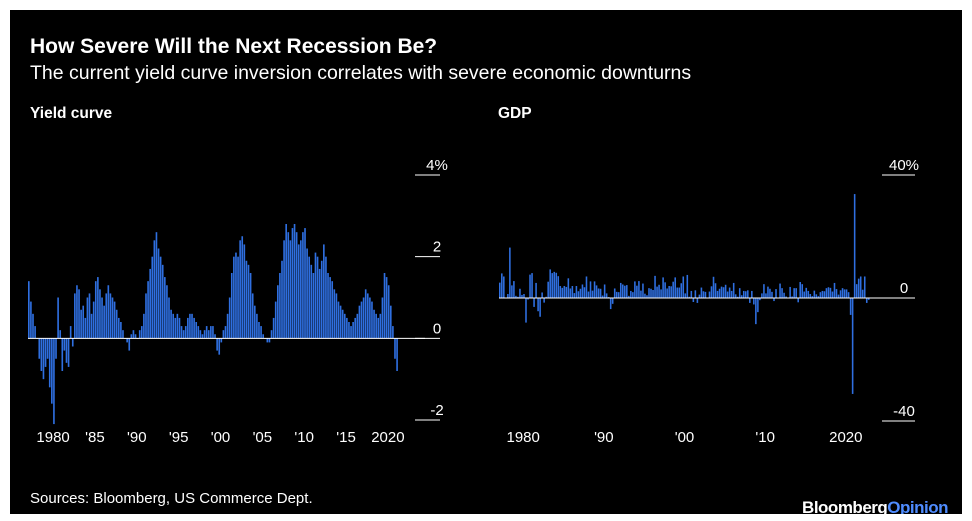 This screenshot has height=521, width=972. I want to click on brand-logo: BloombergOpinion, so click(875, 506).